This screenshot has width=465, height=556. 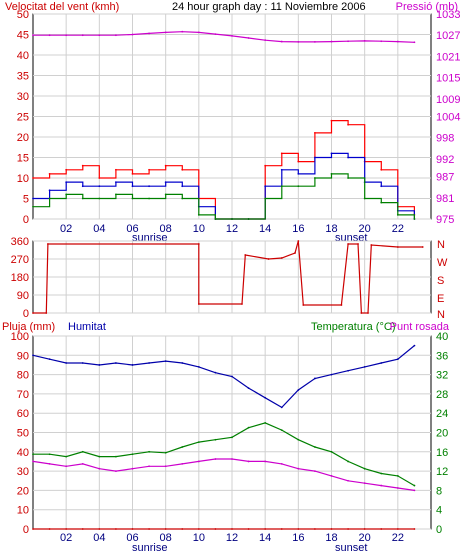 What do you see at coordinates (448, 15) in the screenshot?
I see `pressure-right-tick-10: 1033` at bounding box center [448, 15].